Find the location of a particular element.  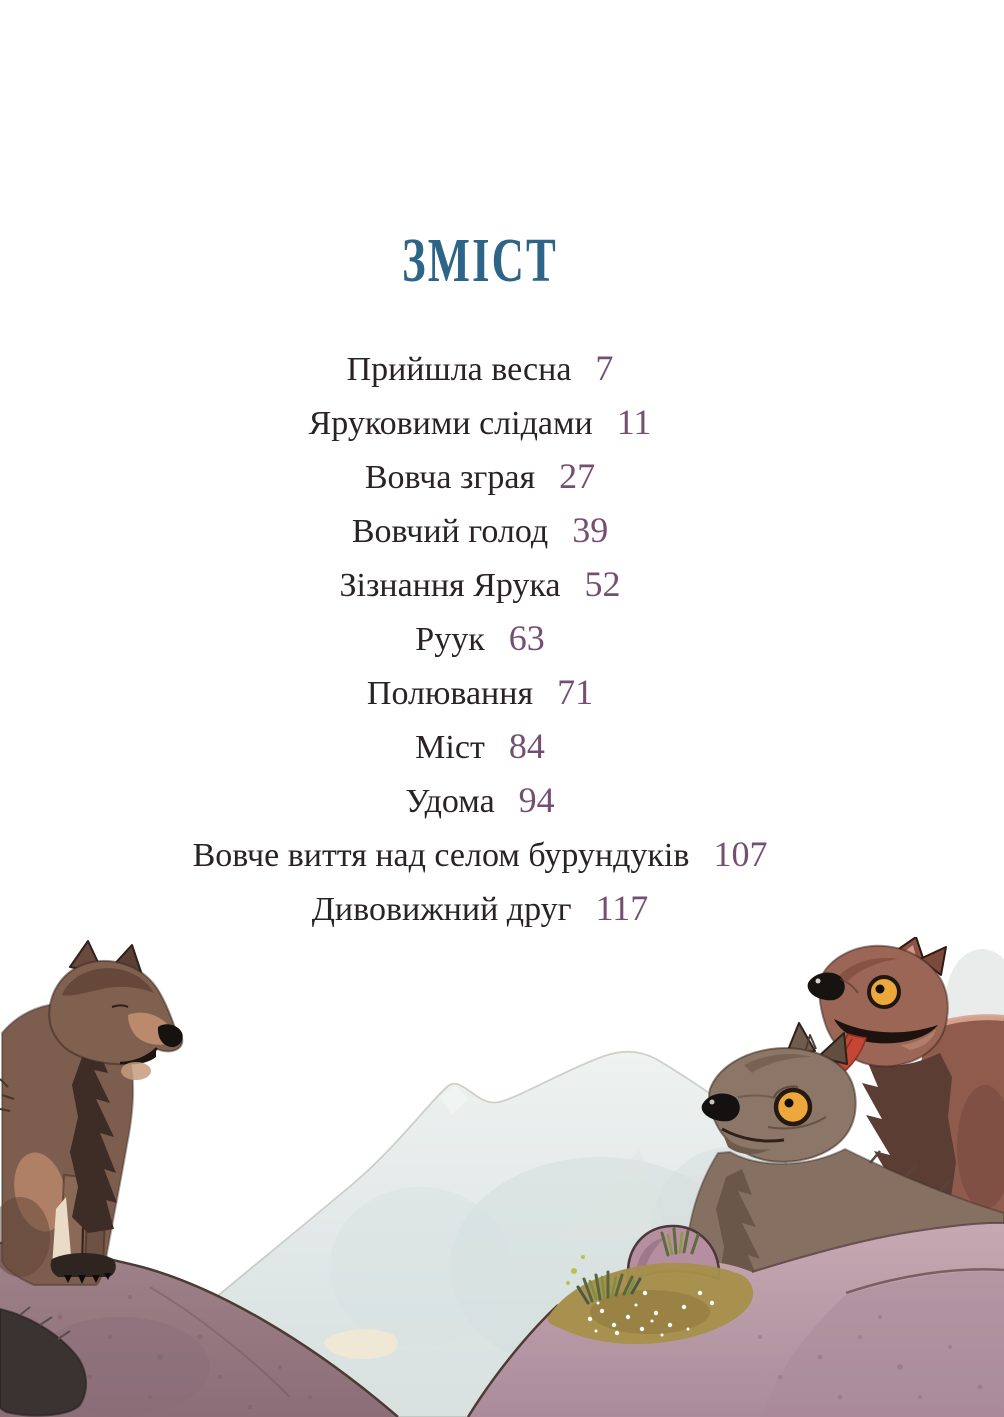

chapter-title: Руук is located at coordinates (450, 639).